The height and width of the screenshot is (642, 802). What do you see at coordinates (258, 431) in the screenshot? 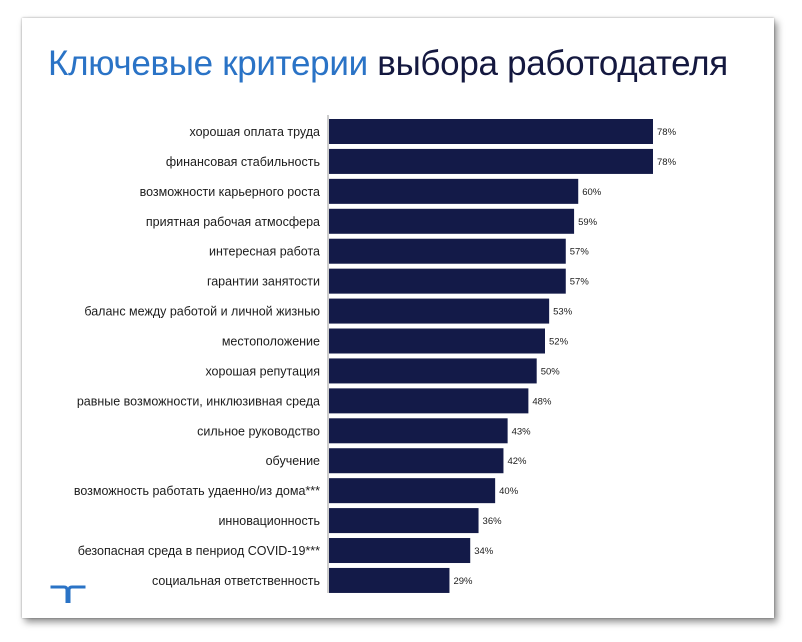
I see `category-label: сильное руководство` at bounding box center [258, 431].